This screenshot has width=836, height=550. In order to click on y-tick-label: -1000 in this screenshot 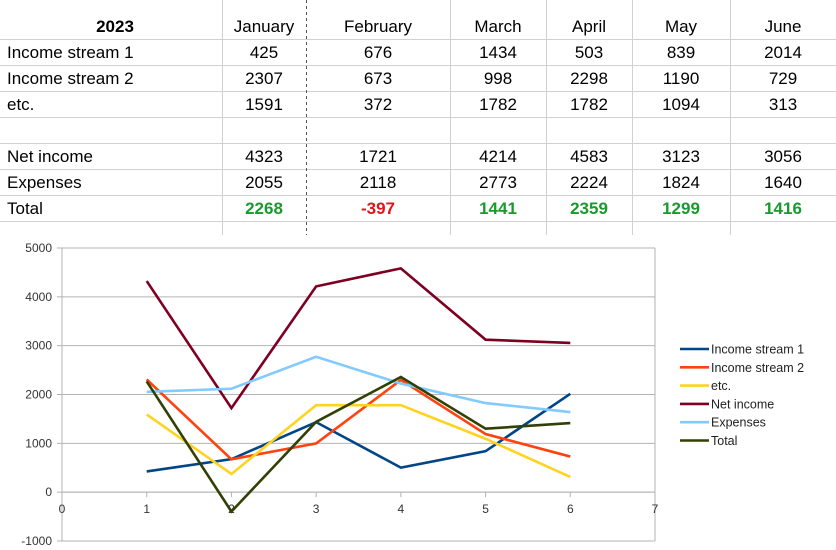, I will do `click(36, 541)`.